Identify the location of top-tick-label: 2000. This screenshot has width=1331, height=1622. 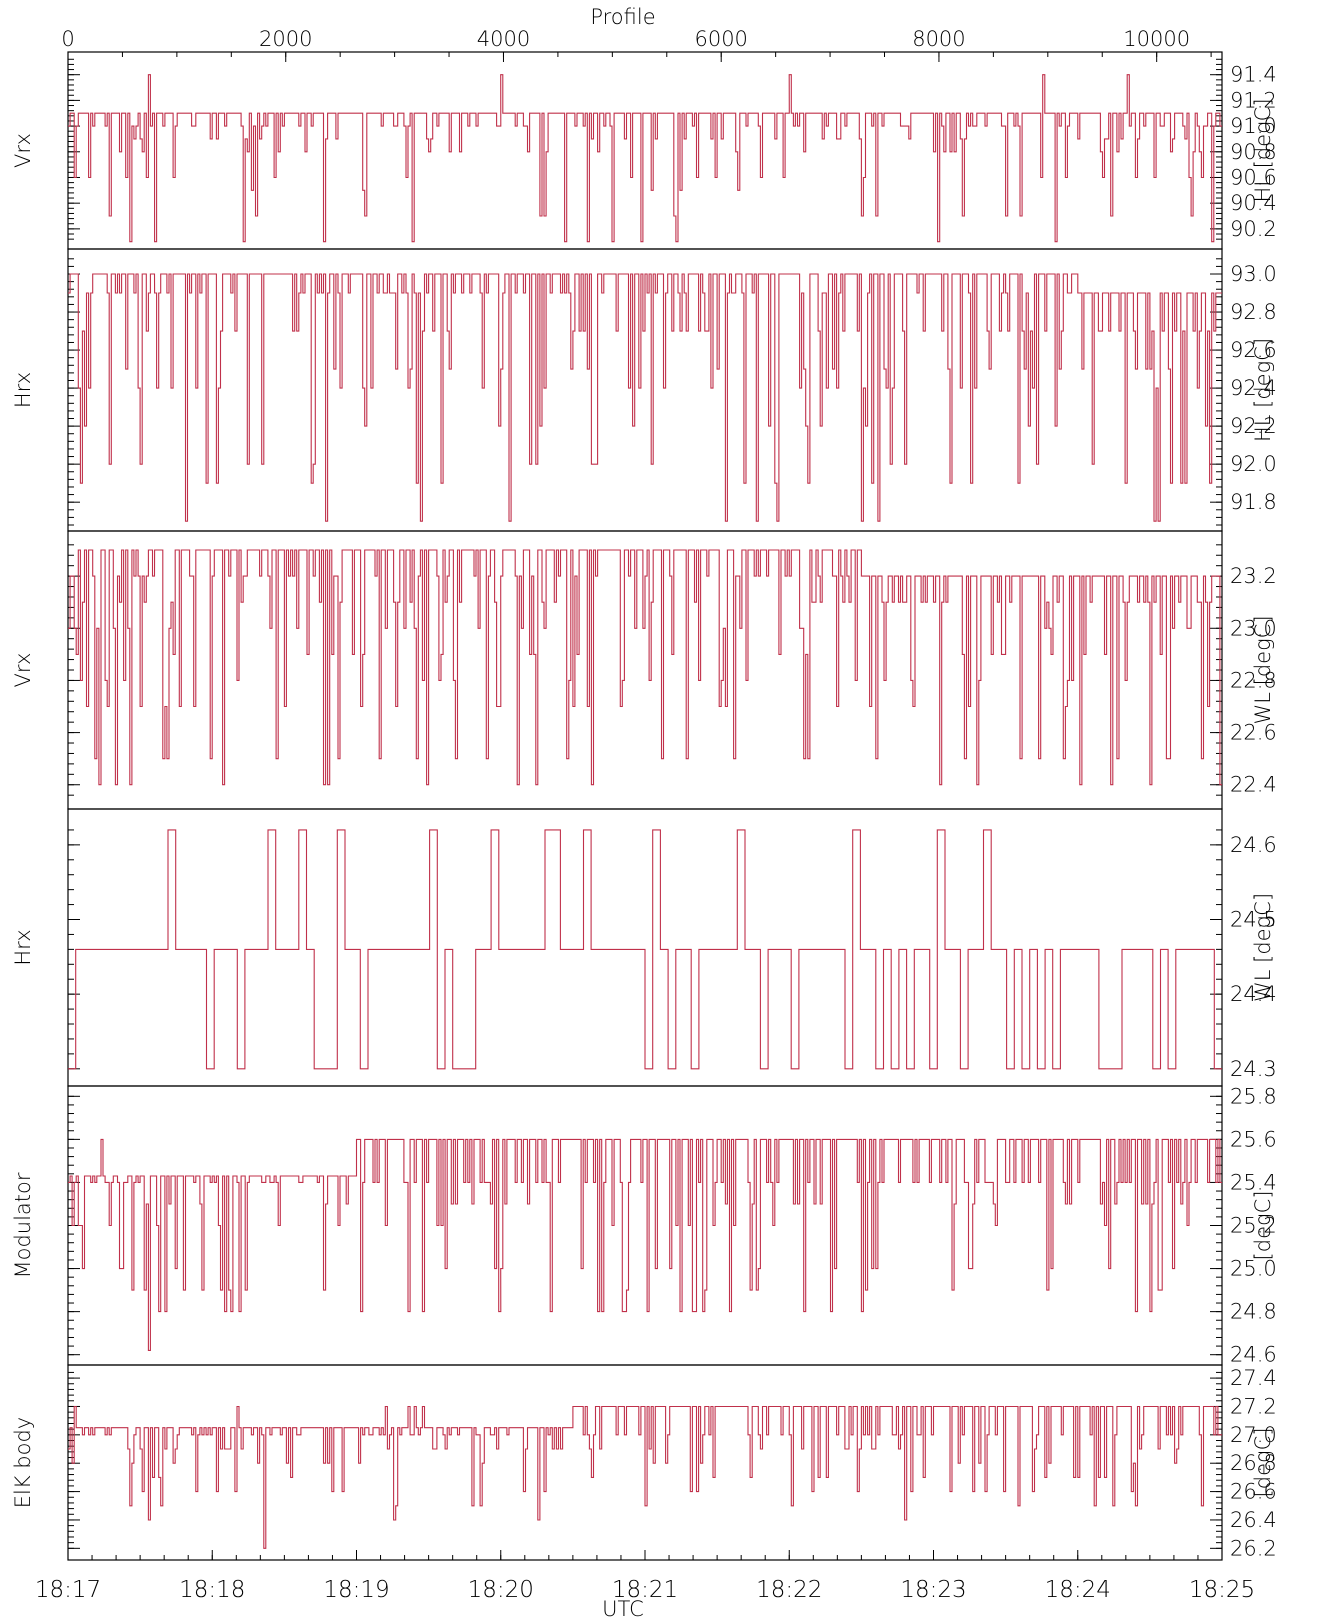
(285, 39).